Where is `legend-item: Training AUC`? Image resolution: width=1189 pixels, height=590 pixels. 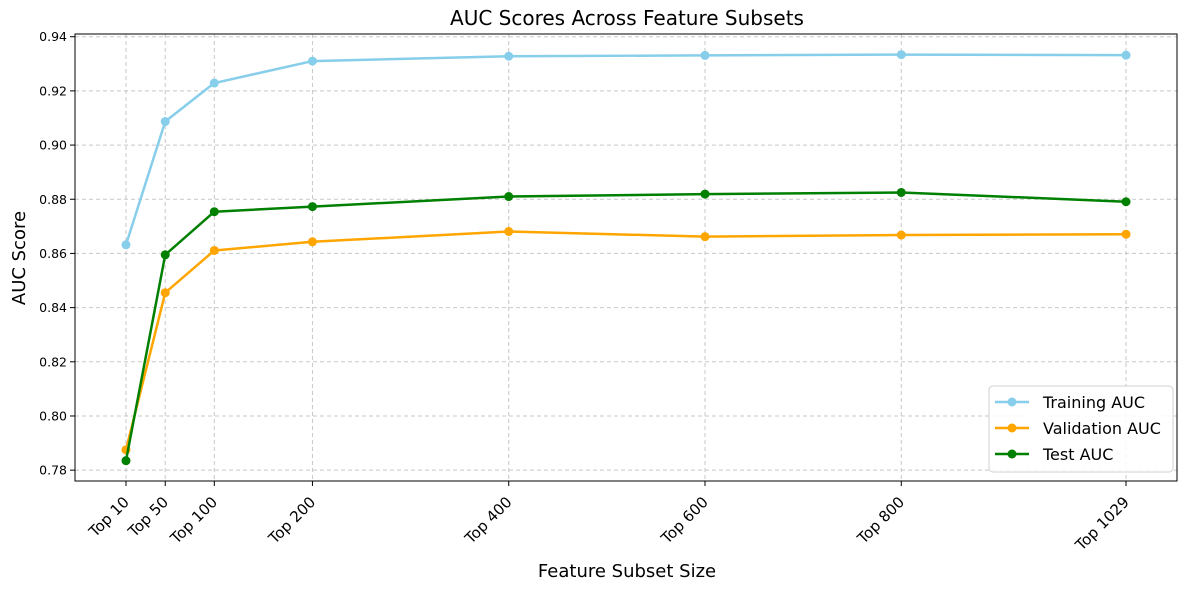 legend-item: Training AUC is located at coordinates (1070, 402).